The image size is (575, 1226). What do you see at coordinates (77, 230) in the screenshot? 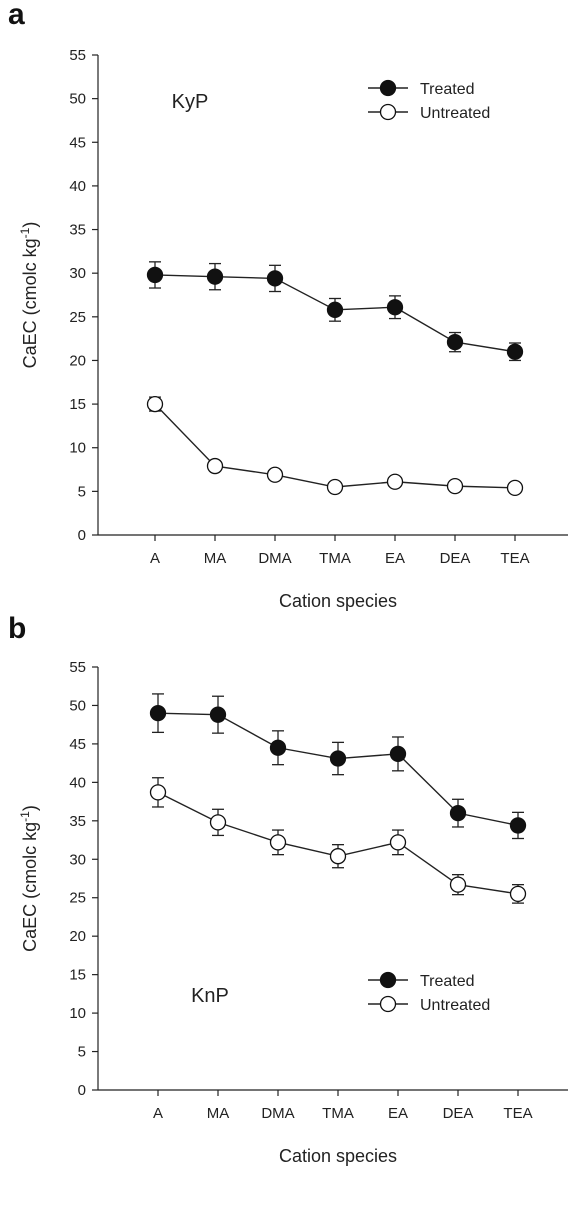
I see `panel-a-y-tick-label: 35` at bounding box center [77, 230].